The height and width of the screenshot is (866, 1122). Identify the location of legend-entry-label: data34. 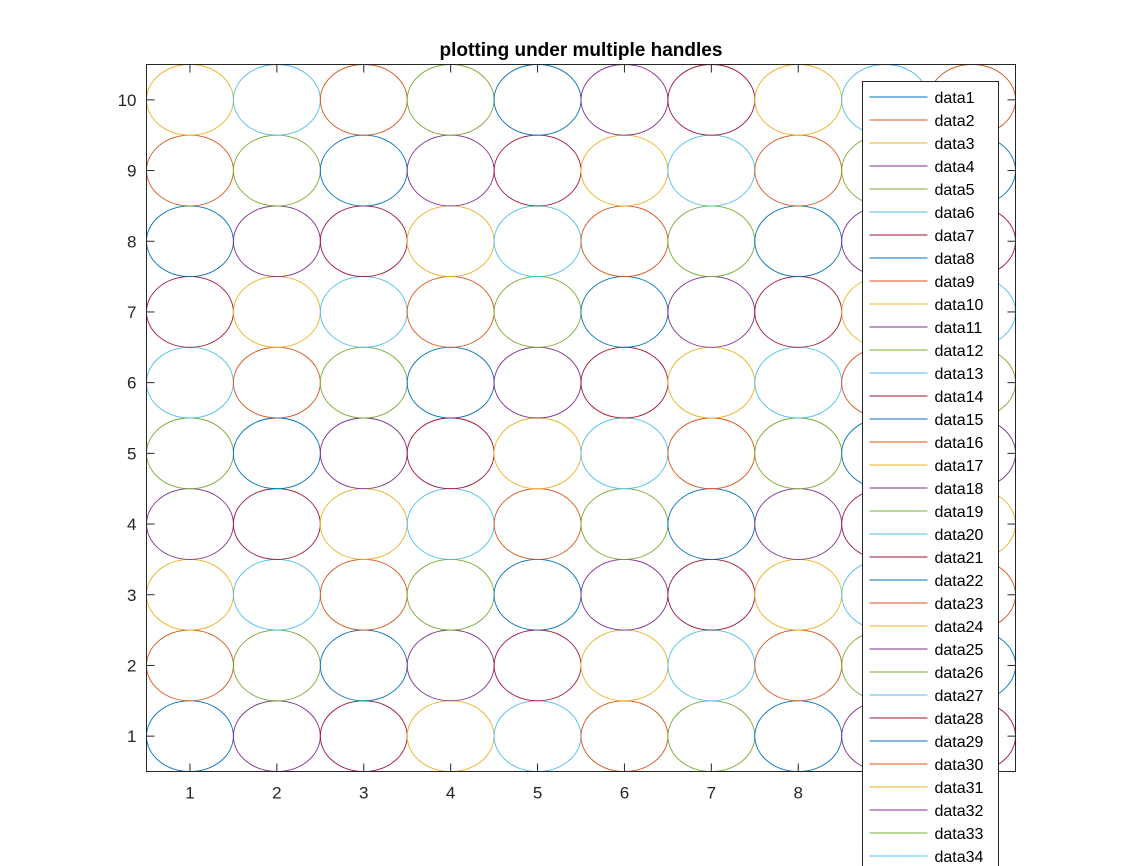
(959, 857).